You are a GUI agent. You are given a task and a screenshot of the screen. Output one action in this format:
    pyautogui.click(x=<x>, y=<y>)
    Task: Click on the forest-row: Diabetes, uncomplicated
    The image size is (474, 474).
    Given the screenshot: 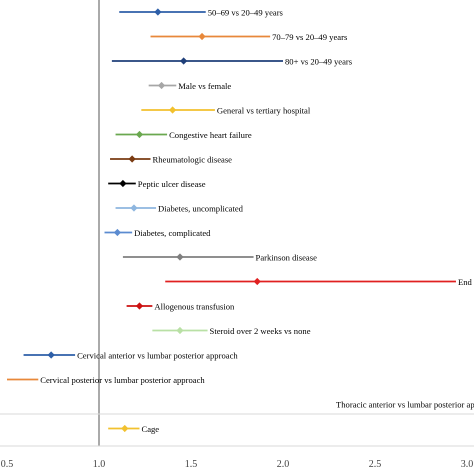 What is the action you would take?
    pyautogui.click(x=179, y=209)
    